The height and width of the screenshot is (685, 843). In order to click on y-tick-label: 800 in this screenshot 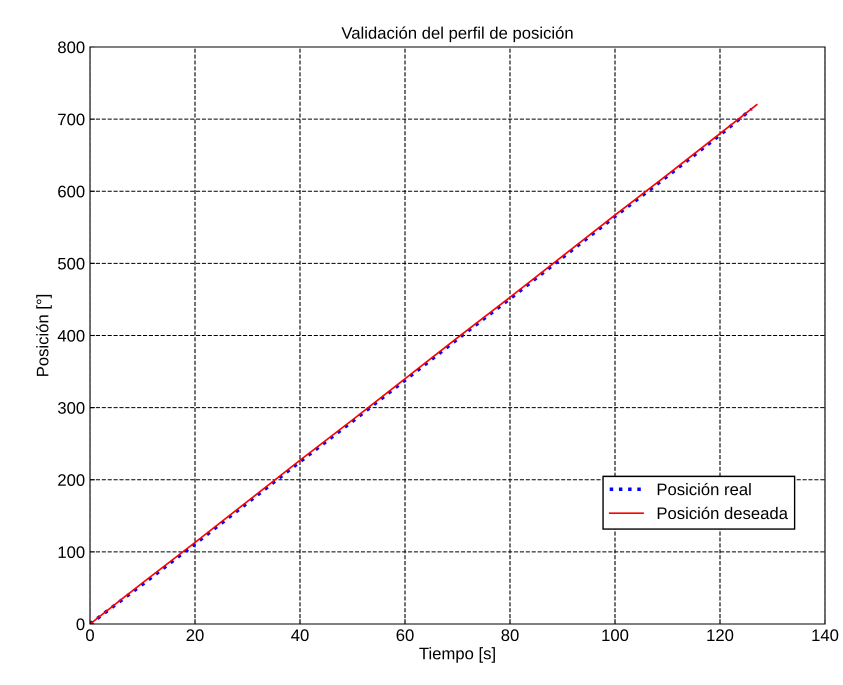, I will do `click(71, 47)`.